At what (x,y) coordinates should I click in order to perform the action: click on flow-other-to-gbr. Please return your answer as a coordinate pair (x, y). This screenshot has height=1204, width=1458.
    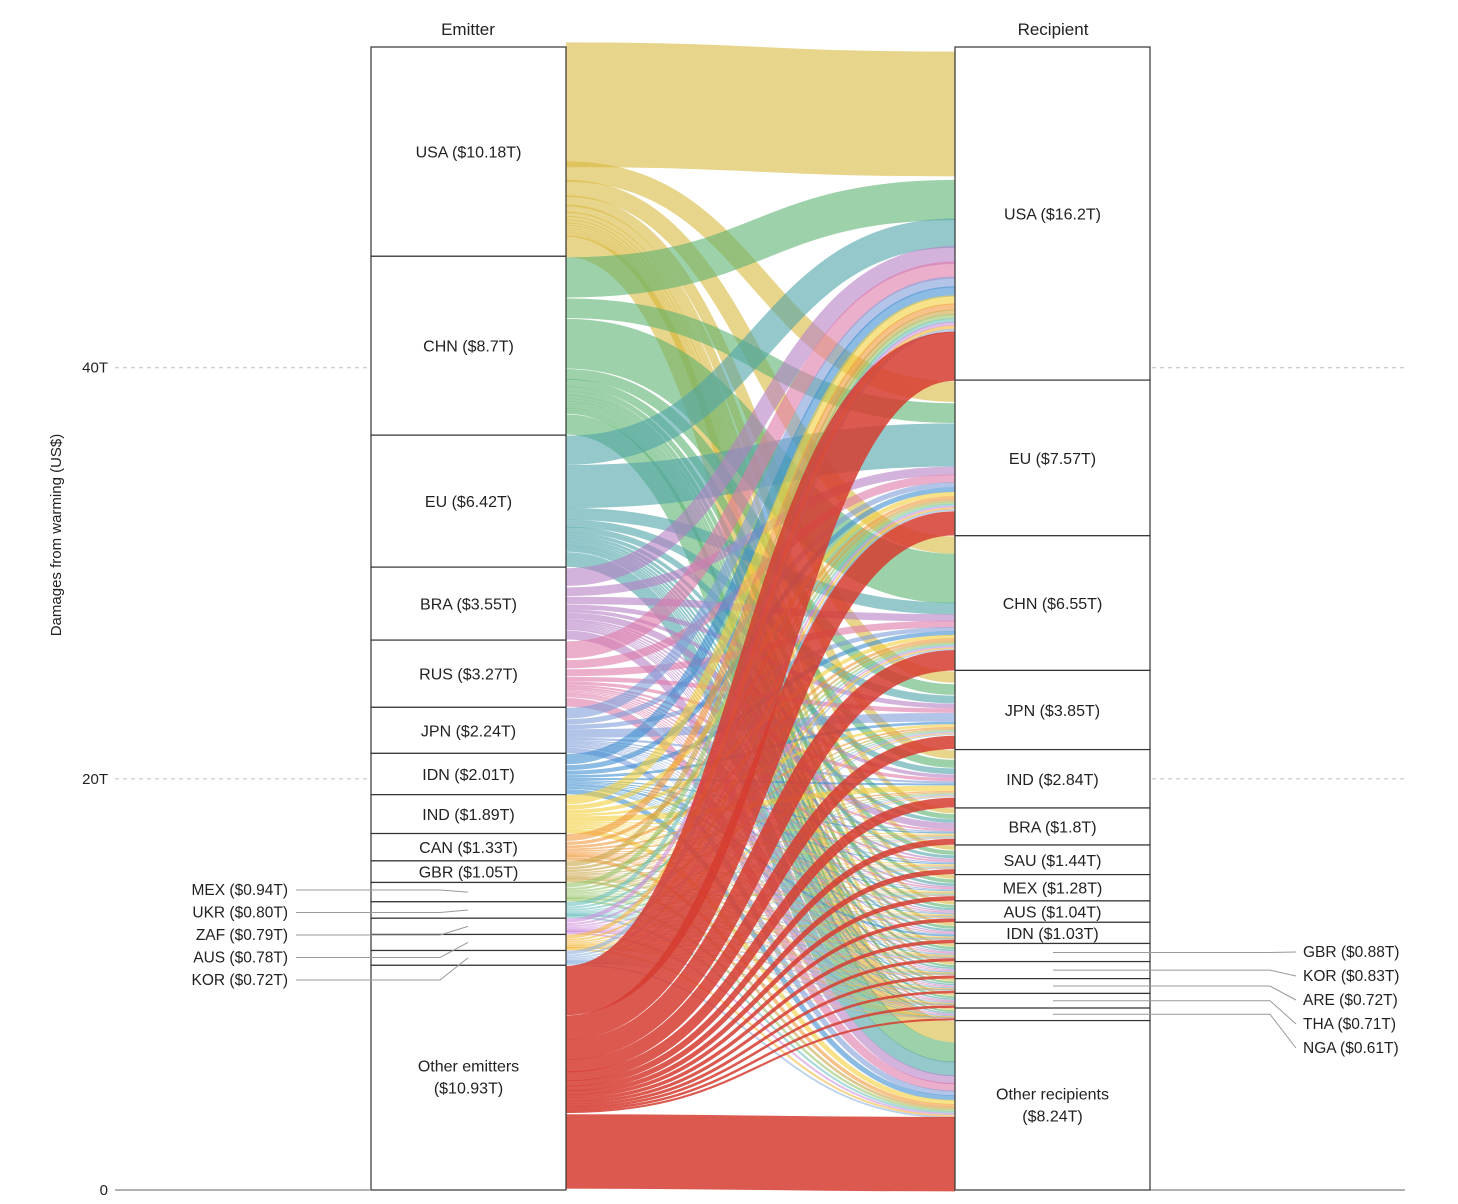
    Looking at the image, I should click on (760, 1031).